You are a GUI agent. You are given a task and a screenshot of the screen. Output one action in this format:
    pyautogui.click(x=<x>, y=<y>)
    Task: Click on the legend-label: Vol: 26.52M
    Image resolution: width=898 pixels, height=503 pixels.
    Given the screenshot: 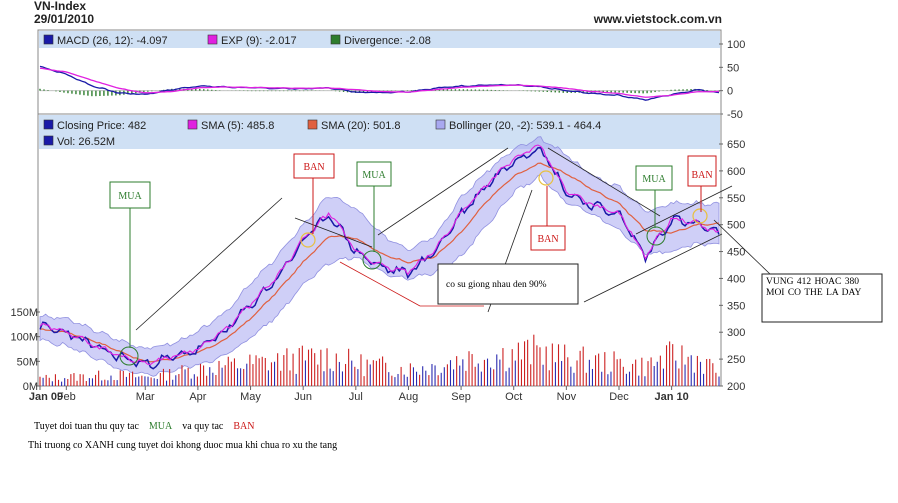 What is the action you would take?
    pyautogui.click(x=86, y=142)
    